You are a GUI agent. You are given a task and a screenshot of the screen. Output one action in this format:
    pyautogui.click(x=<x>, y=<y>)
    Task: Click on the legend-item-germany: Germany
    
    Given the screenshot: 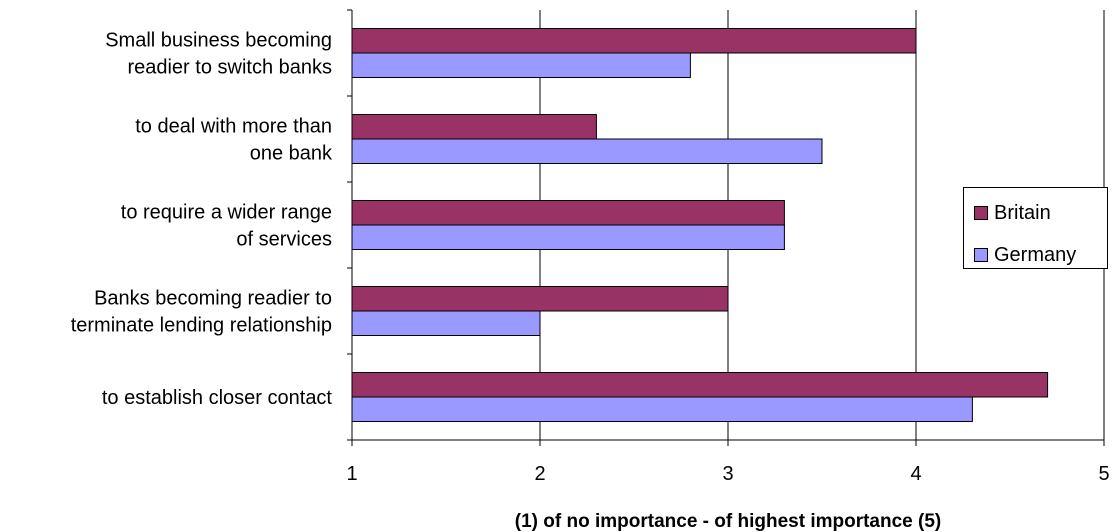 What is the action you would take?
    pyautogui.click(x=1025, y=255)
    